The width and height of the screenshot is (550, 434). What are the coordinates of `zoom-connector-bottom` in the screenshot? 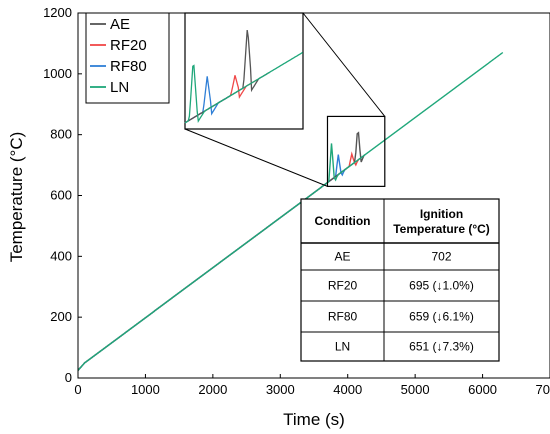 It's located at (256, 157).